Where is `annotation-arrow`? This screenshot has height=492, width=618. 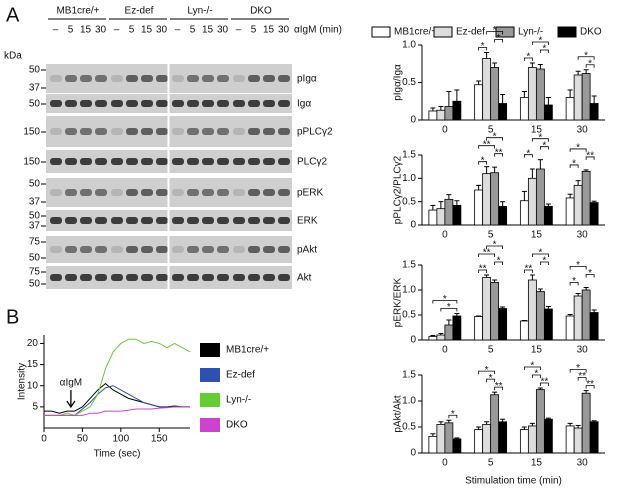 annotation-arrow is located at coordinates (71, 399).